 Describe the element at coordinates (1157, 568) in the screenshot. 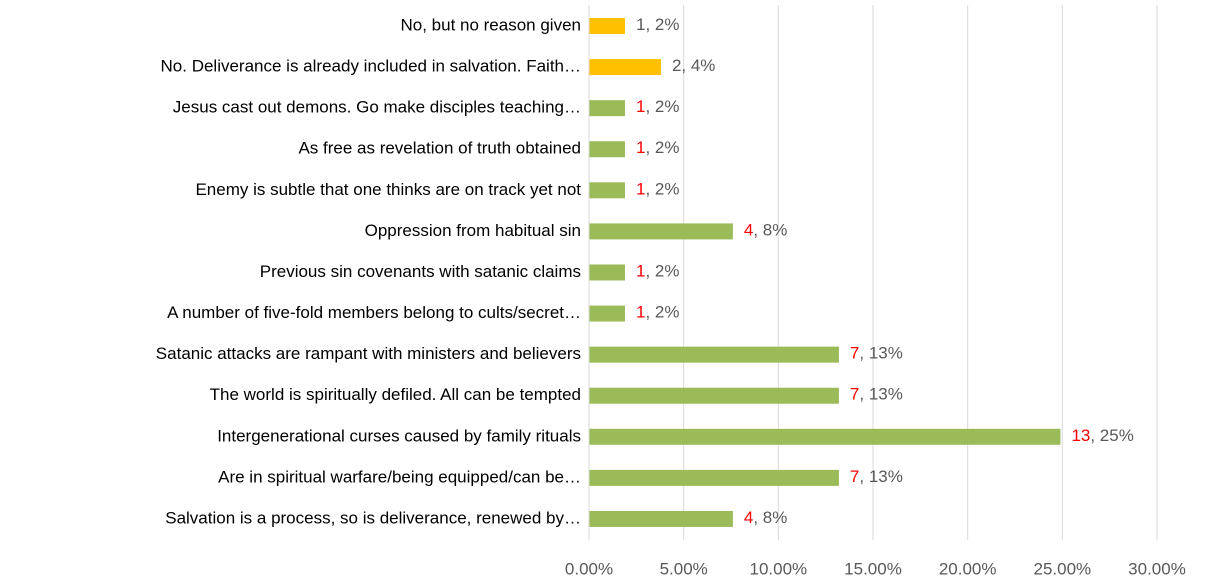

I see `x-tick-label: 30.00%` at that location.